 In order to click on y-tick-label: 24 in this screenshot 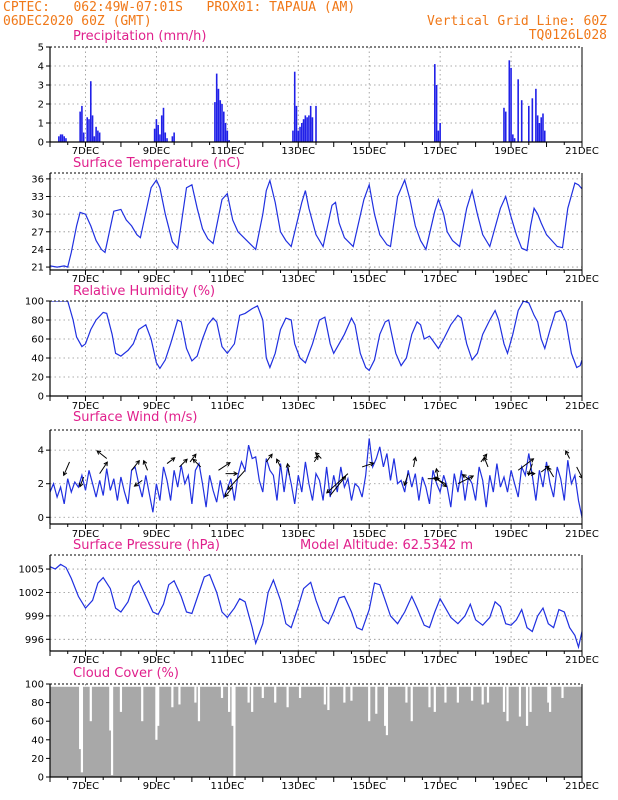, I will do `click(37, 250)`.